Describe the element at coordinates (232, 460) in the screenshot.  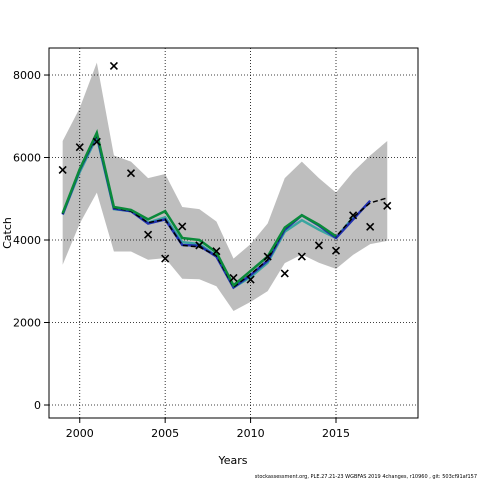
I see `x-axis-label: Years` at that location.